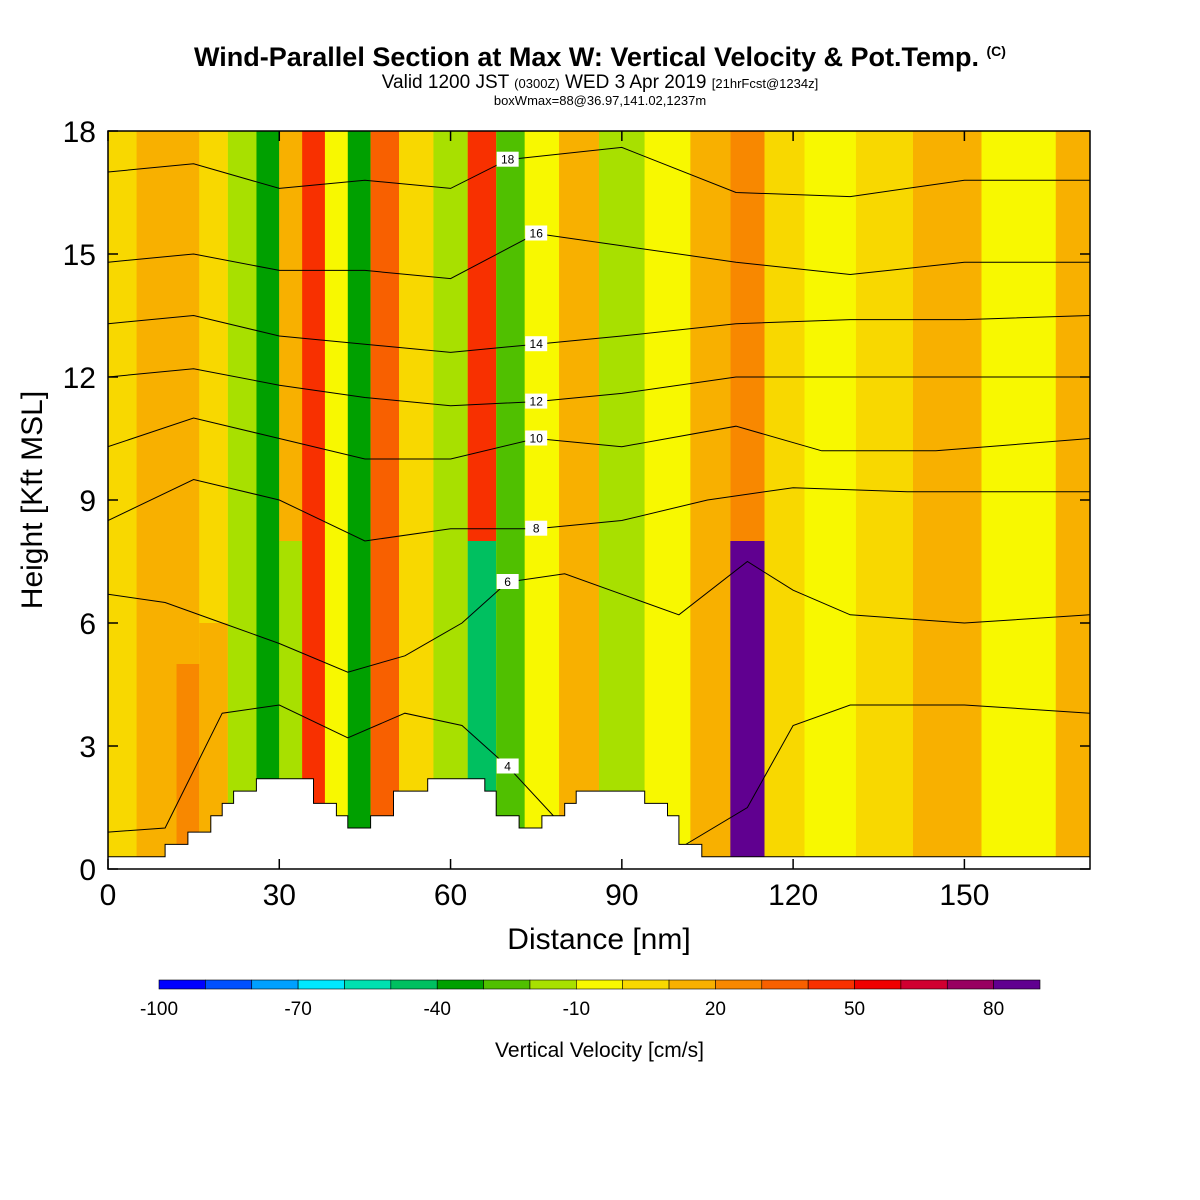 Image resolution: width=1200 pixels, height=1200 pixels. Describe the element at coordinates (87, 747) in the screenshot. I see `y-tick-label: 3` at that location.